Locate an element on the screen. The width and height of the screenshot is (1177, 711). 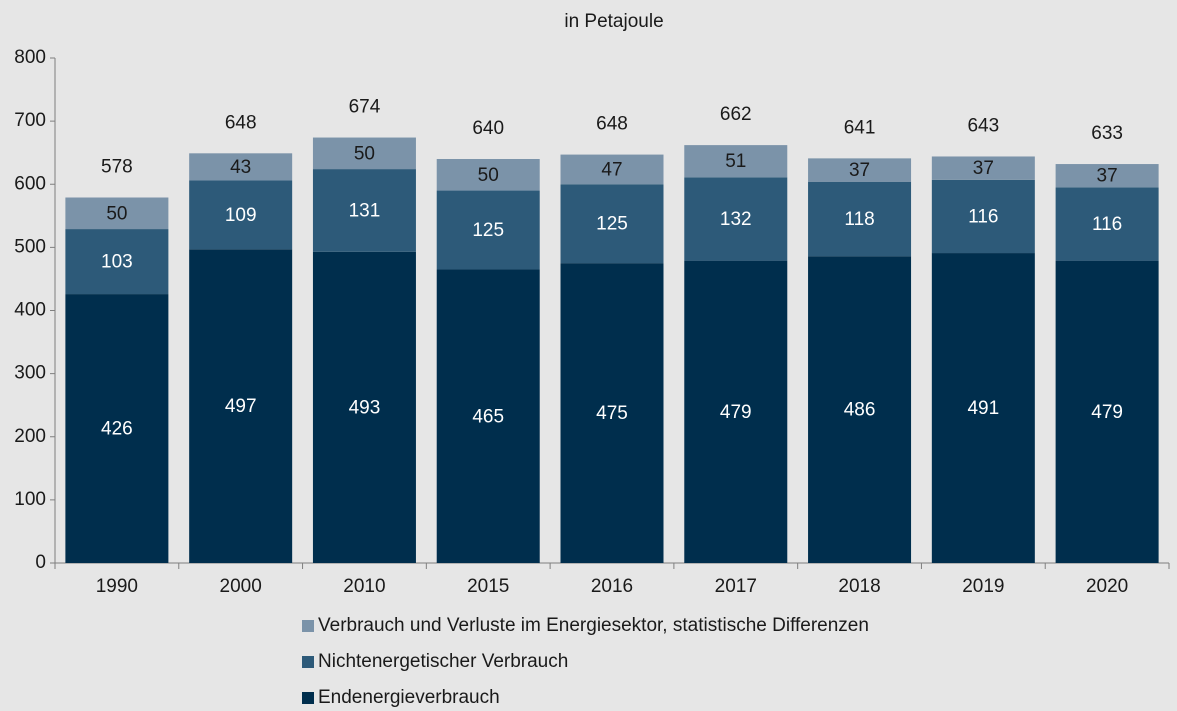
data-label: 426 is located at coordinates (117, 429).